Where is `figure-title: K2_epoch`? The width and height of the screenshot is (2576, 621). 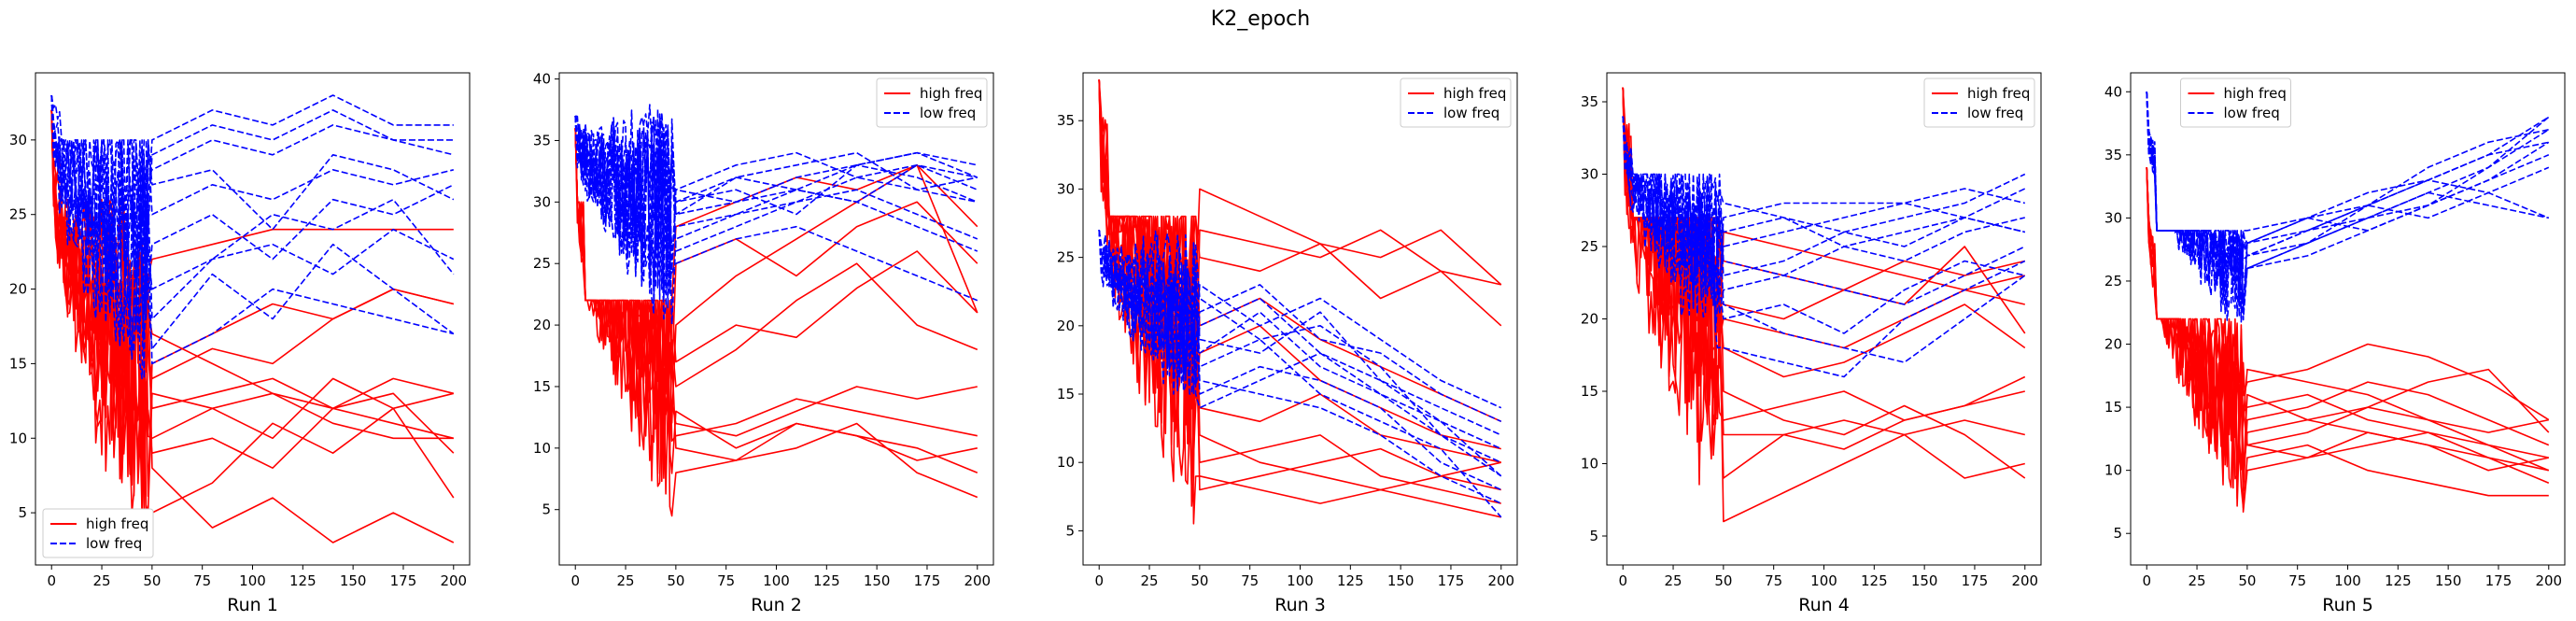
figure-title: K2_epoch is located at coordinates (1260, 19).